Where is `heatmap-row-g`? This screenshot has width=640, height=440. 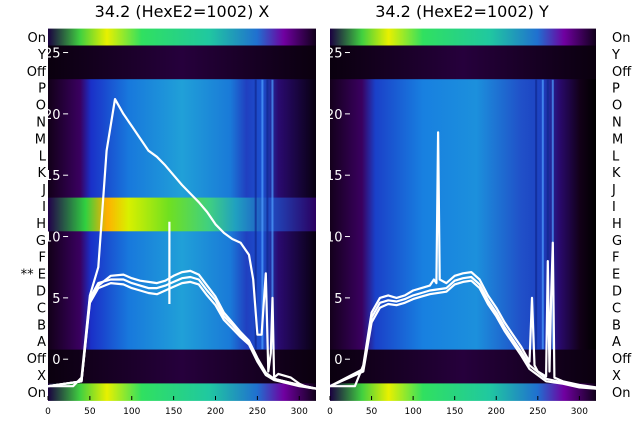
heatmap-row-g is located at coordinates (463, 240).